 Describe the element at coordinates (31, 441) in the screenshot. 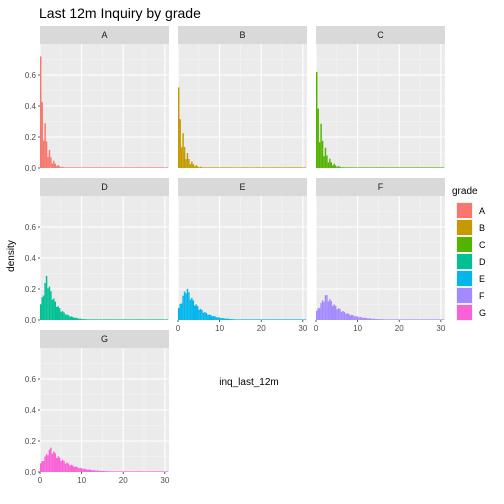

I see `y-tick-label: 0.2` at that location.